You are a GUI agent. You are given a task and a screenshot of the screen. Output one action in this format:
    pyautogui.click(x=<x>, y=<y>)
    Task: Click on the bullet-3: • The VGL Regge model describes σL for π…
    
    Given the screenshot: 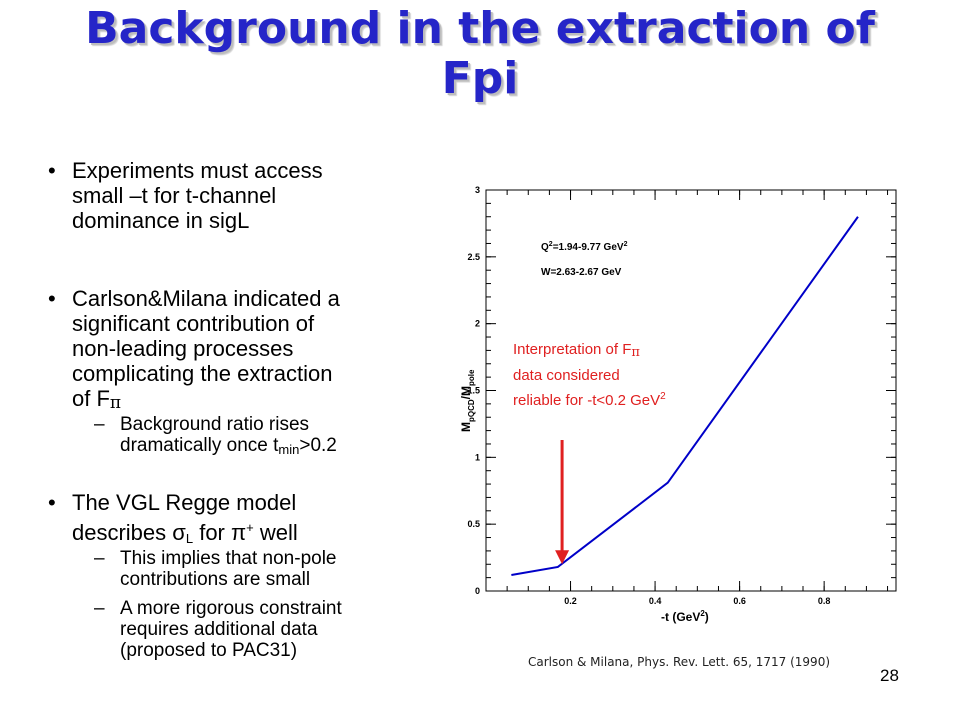 What is the action you would take?
    pyautogui.click(x=173, y=520)
    